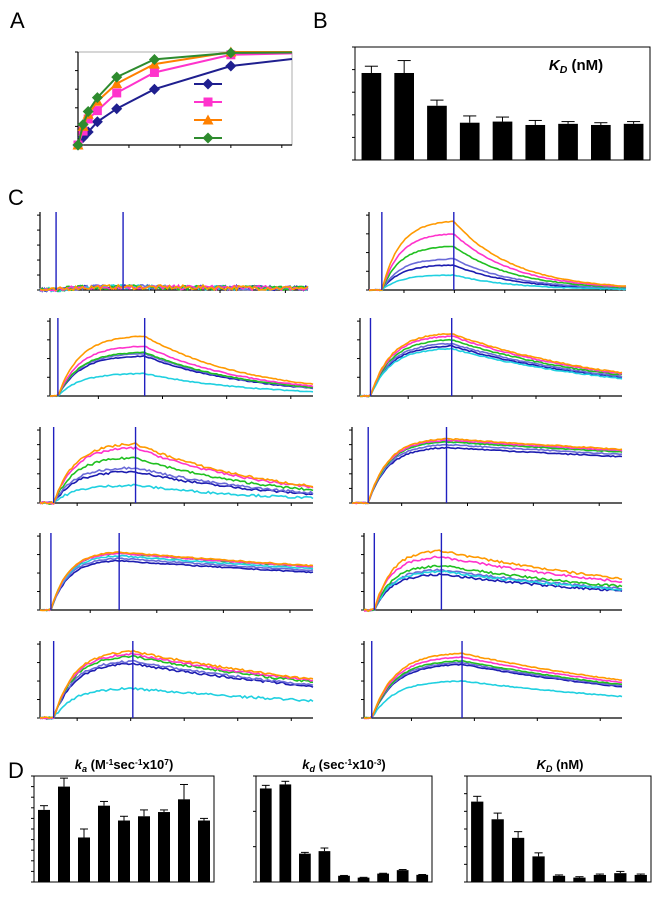 Image resolution: width=653 pixels, height=923 pixels. What do you see at coordinates (343, 820) in the screenshot?
I see `panel-d-chart-2: kd (sec-1x10-3)` at bounding box center [343, 820].